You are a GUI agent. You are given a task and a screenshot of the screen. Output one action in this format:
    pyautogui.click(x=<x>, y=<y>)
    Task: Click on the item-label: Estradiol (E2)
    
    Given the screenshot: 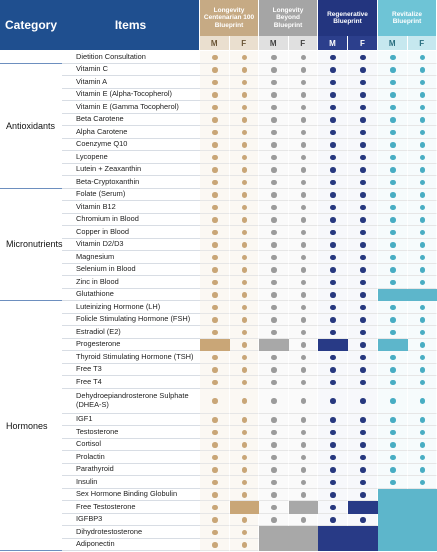 What is the action you would take?
    pyautogui.click(x=131, y=332)
    